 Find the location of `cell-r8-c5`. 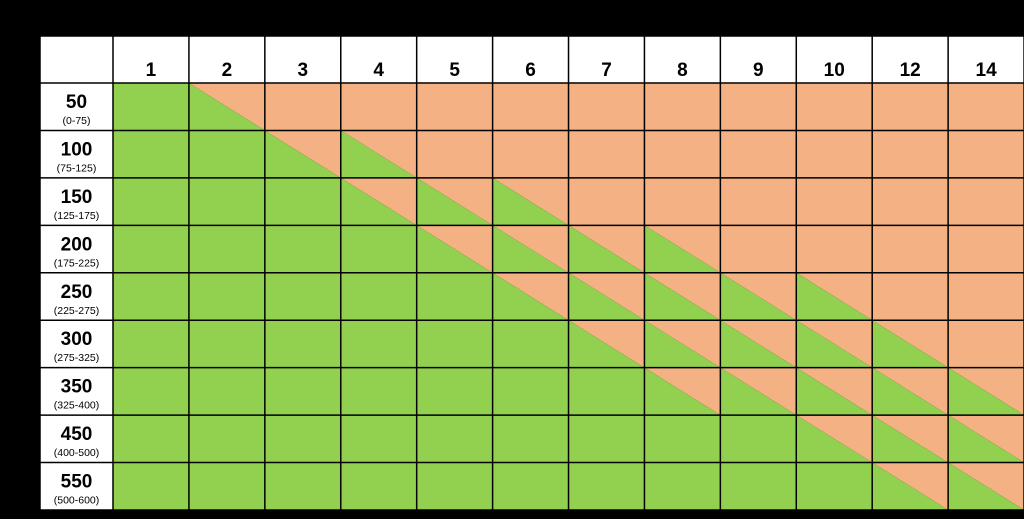

cell-r8-c5 is located at coordinates (454, 439).